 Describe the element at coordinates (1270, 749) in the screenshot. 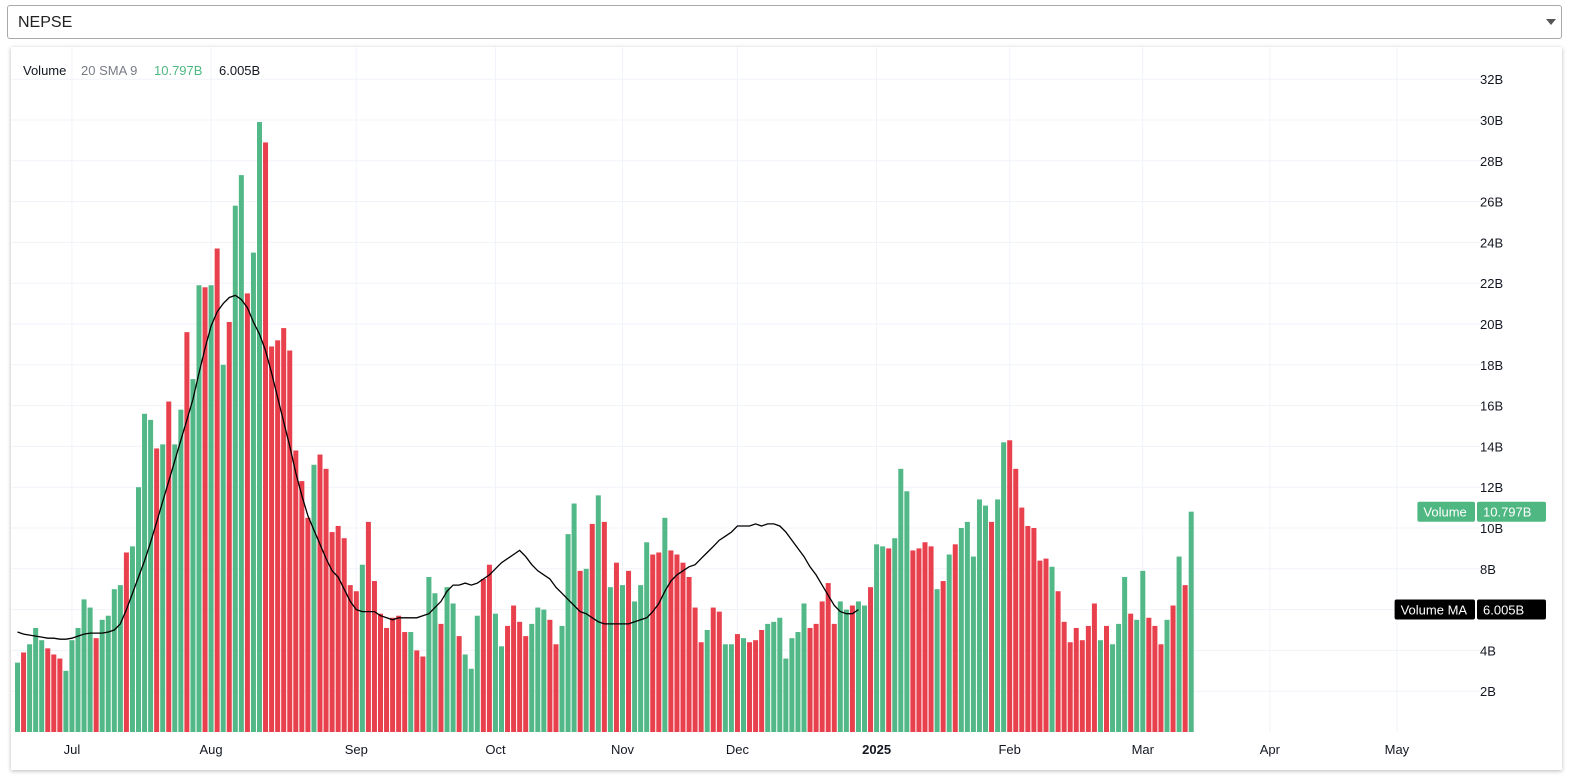

I see `x-tick-label: Apr` at that location.